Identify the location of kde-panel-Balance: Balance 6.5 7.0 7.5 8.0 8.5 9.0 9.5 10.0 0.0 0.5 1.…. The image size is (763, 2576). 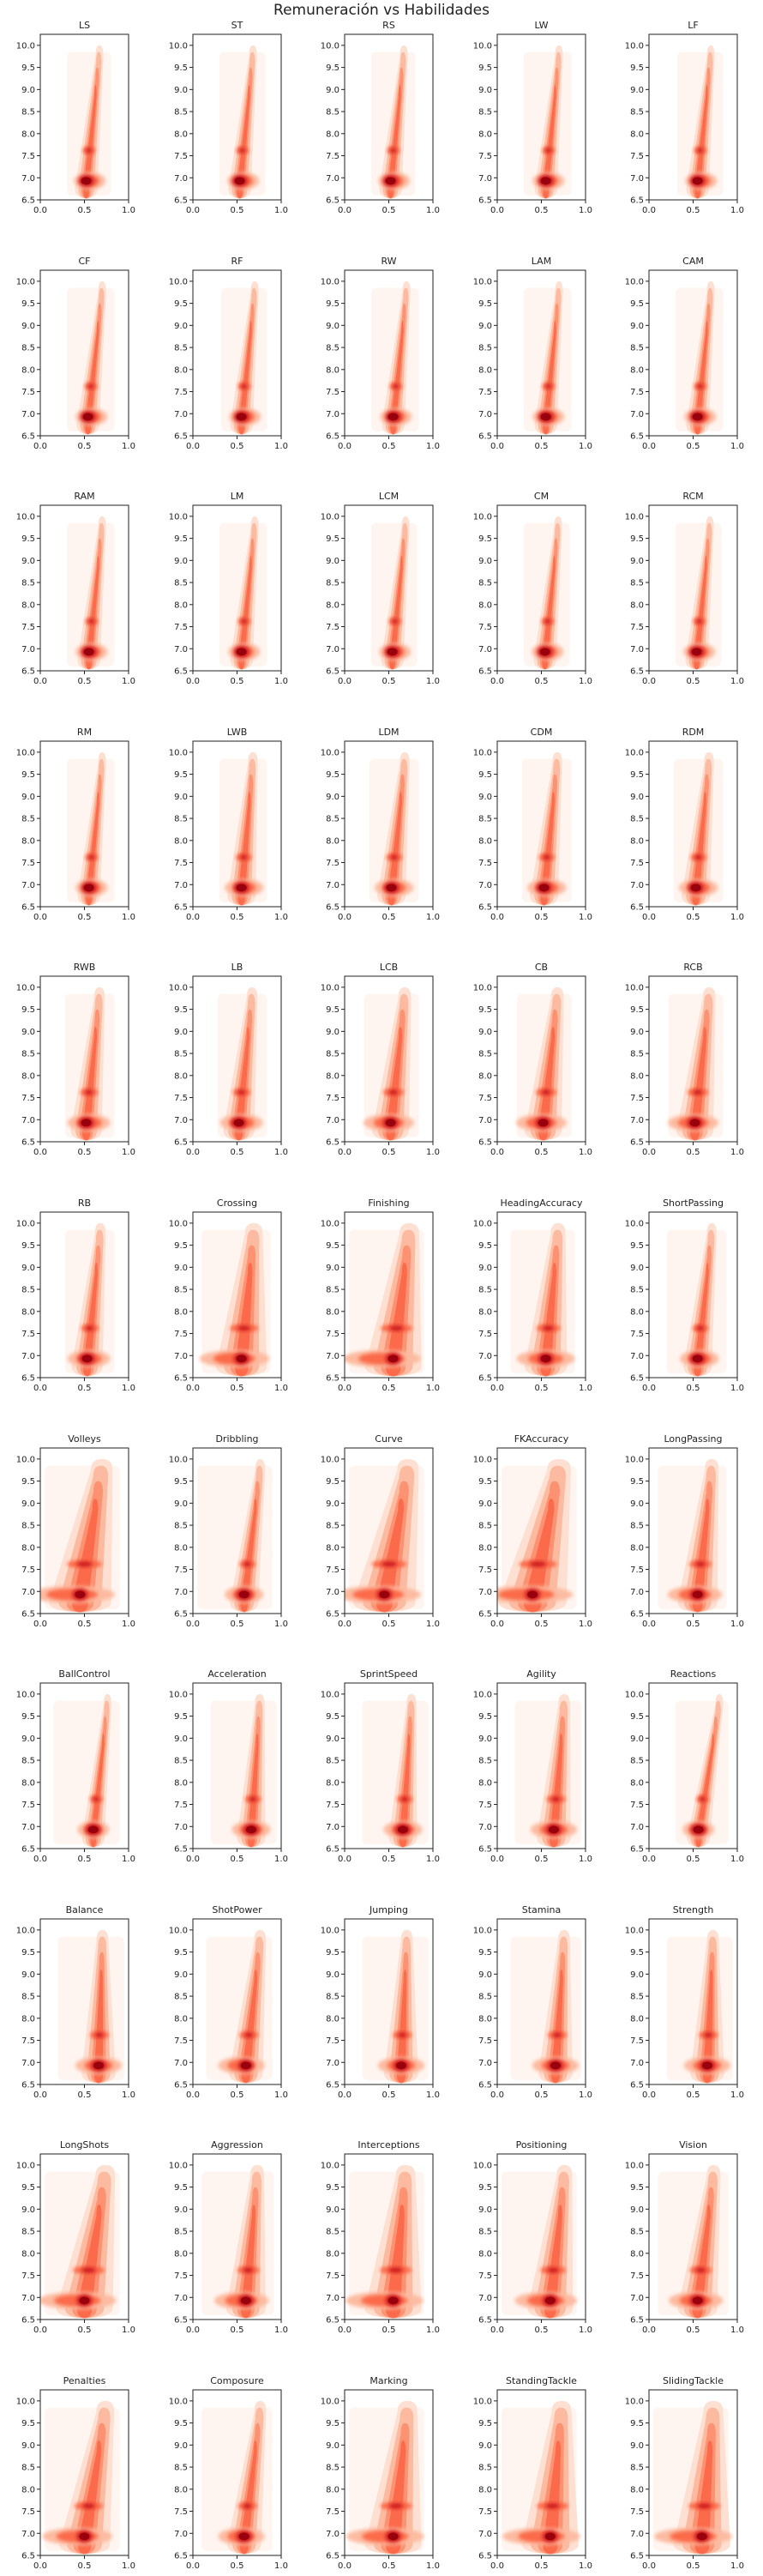
(75, 2002).